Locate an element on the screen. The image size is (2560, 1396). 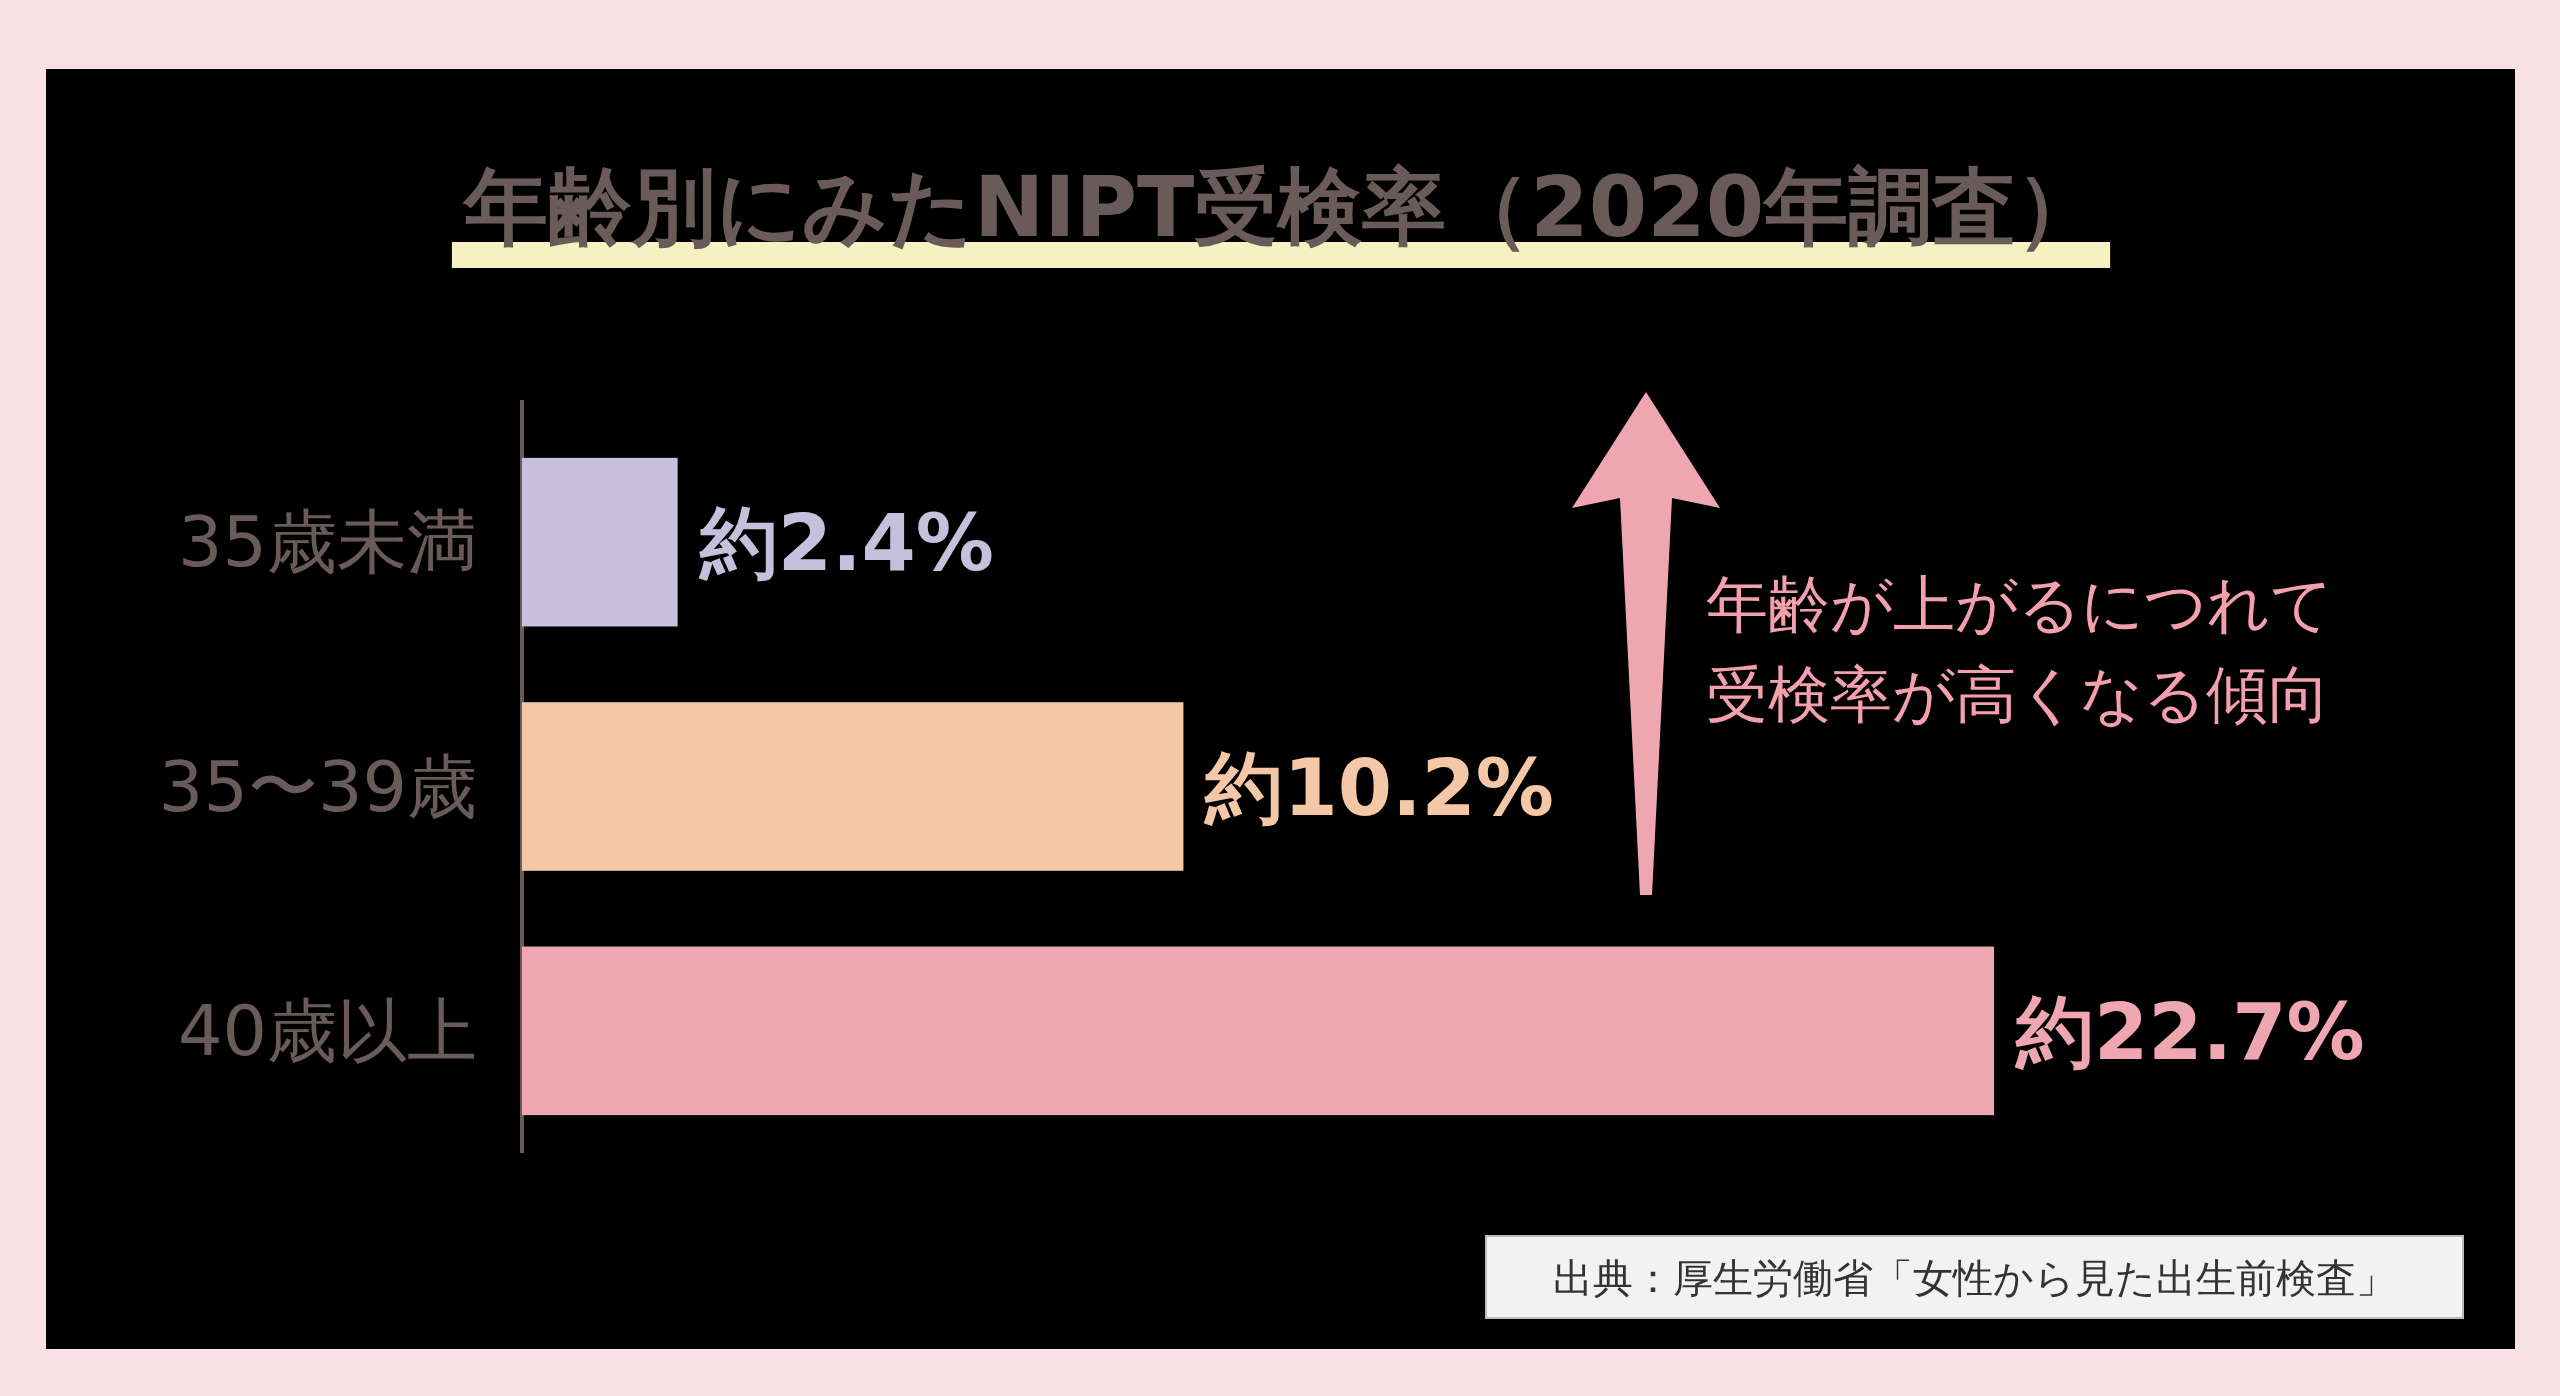
category-label: 35〜39歳 is located at coordinates (317, 786).